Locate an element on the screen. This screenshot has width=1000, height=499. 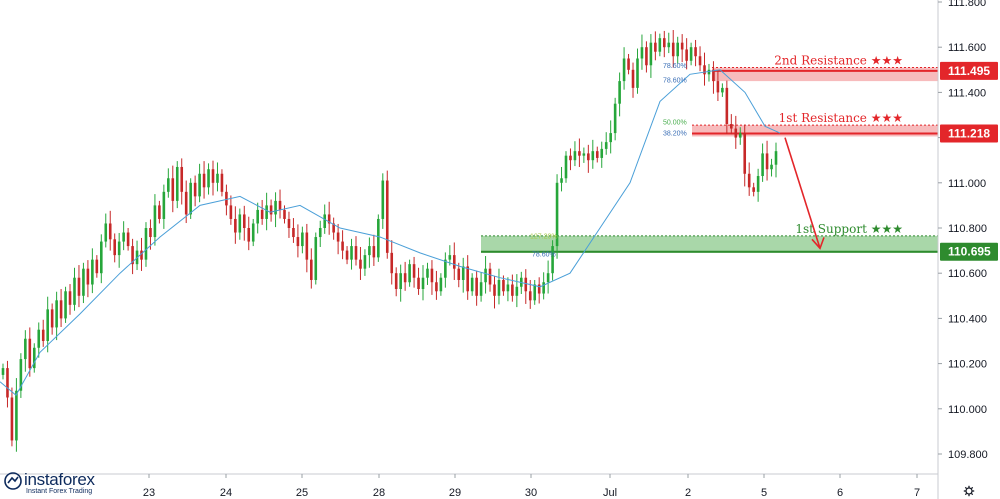
y-tick-label: 109.800 is located at coordinates (968, 455).